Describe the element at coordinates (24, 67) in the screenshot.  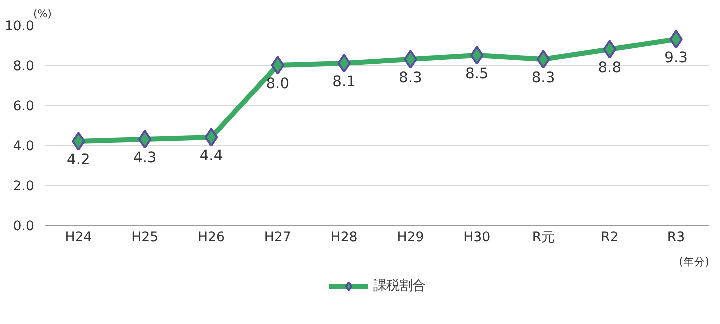
I see `y-tick-label: 8.0` at that location.